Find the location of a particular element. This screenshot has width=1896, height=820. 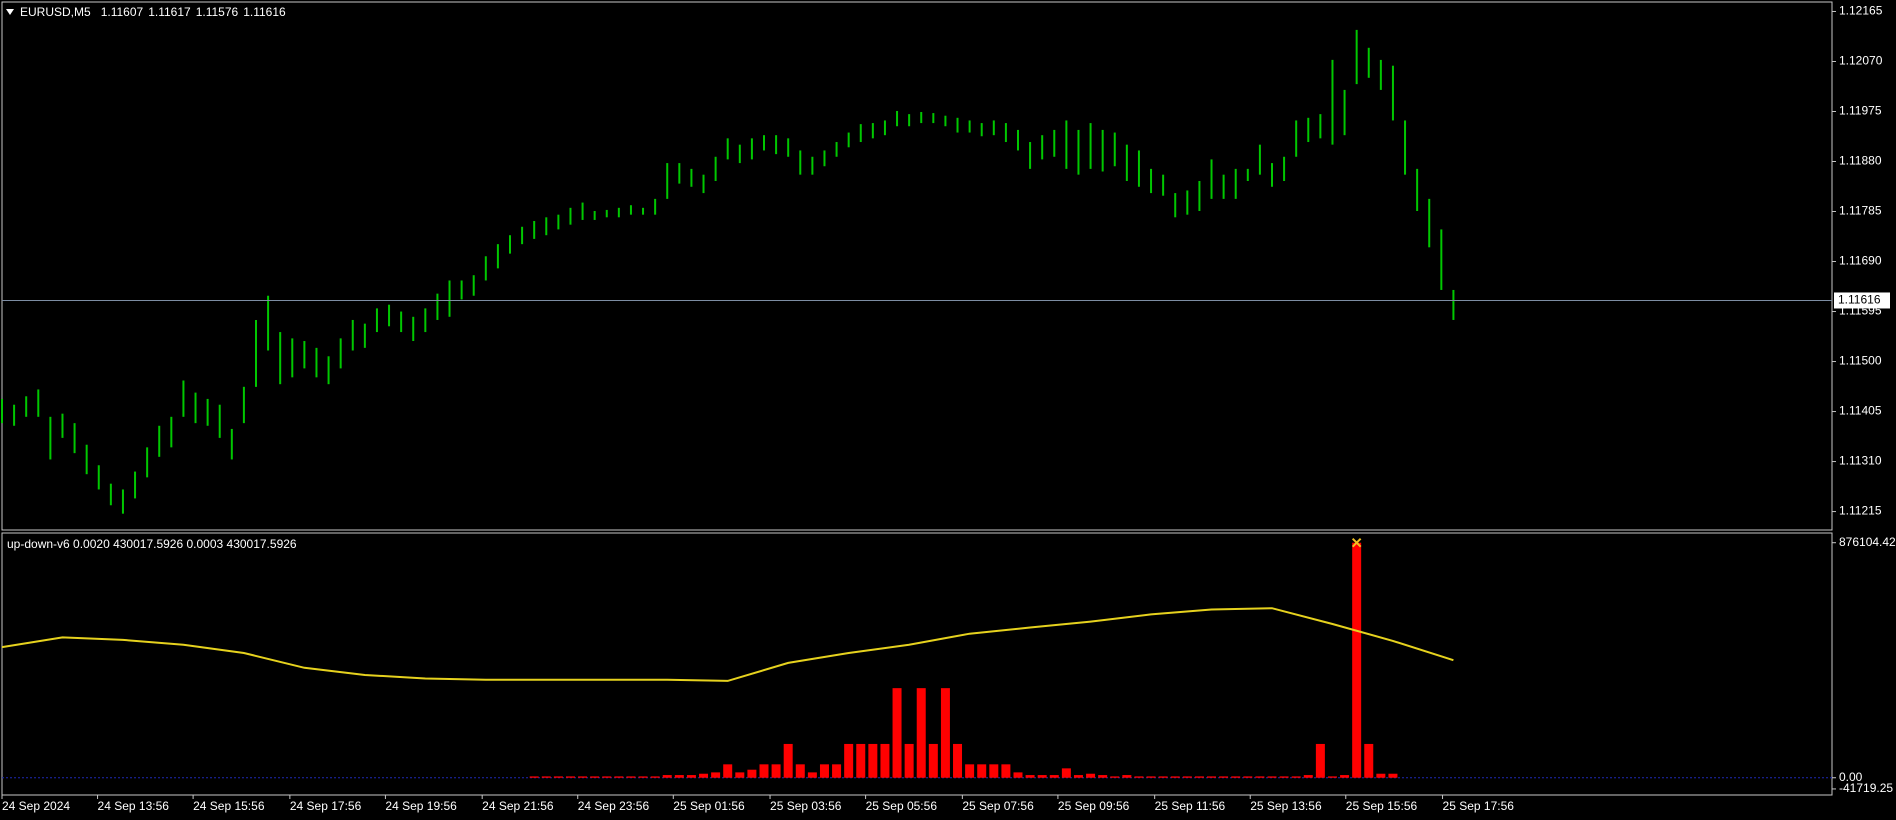

y-tick-label: 1.11405 is located at coordinates (1860, 411).